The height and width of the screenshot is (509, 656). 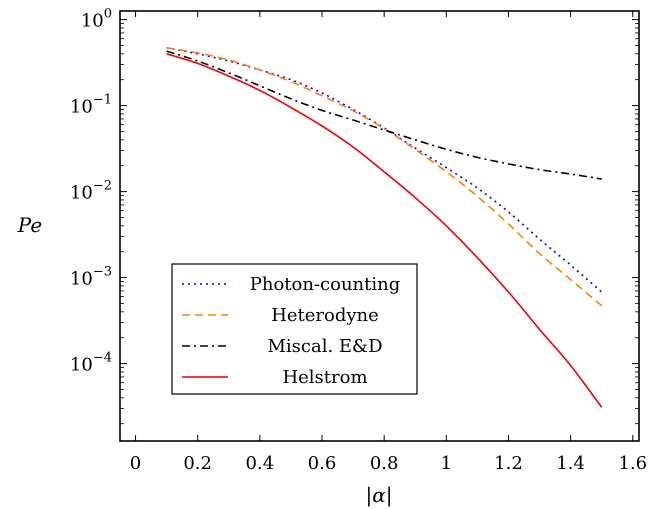 I want to click on legend-box, so click(x=294, y=329).